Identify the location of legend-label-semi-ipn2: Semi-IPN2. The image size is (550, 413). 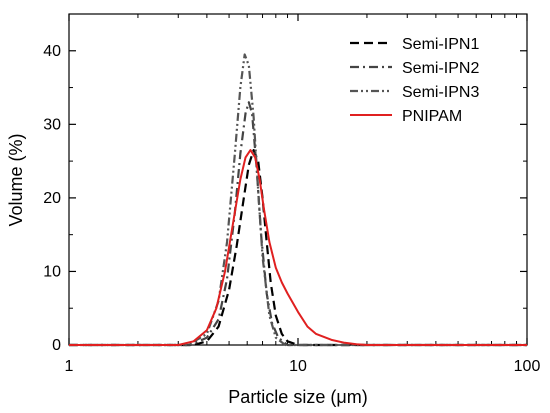
(440, 68).